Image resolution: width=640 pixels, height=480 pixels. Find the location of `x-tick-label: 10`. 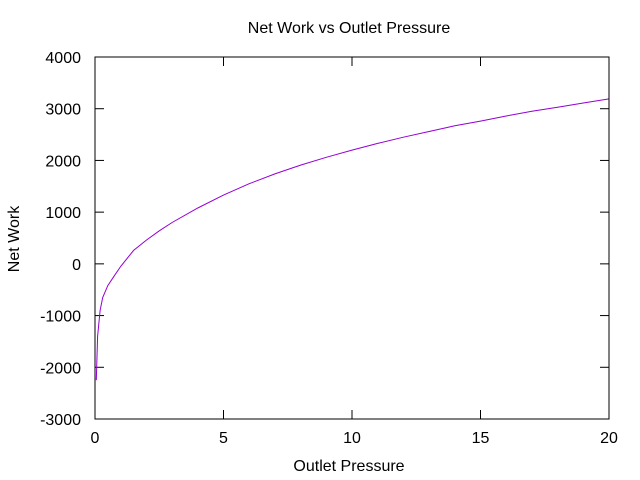

x-tick-label: 10 is located at coordinates (352, 438).